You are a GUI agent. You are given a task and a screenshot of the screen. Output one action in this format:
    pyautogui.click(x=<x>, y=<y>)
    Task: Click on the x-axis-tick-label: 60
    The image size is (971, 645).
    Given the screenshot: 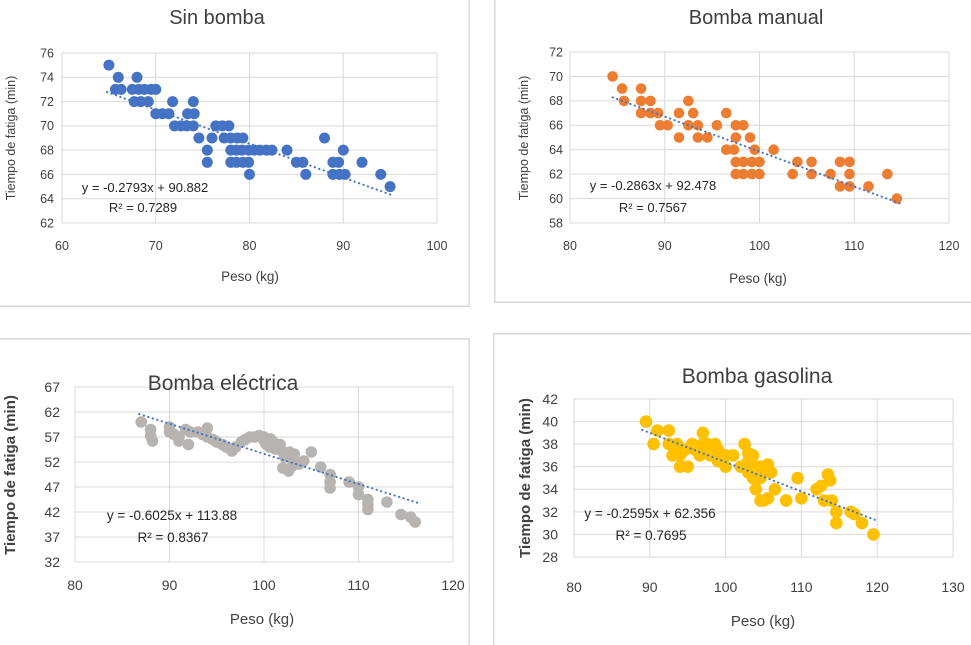 What is the action you would take?
    pyautogui.click(x=62, y=246)
    